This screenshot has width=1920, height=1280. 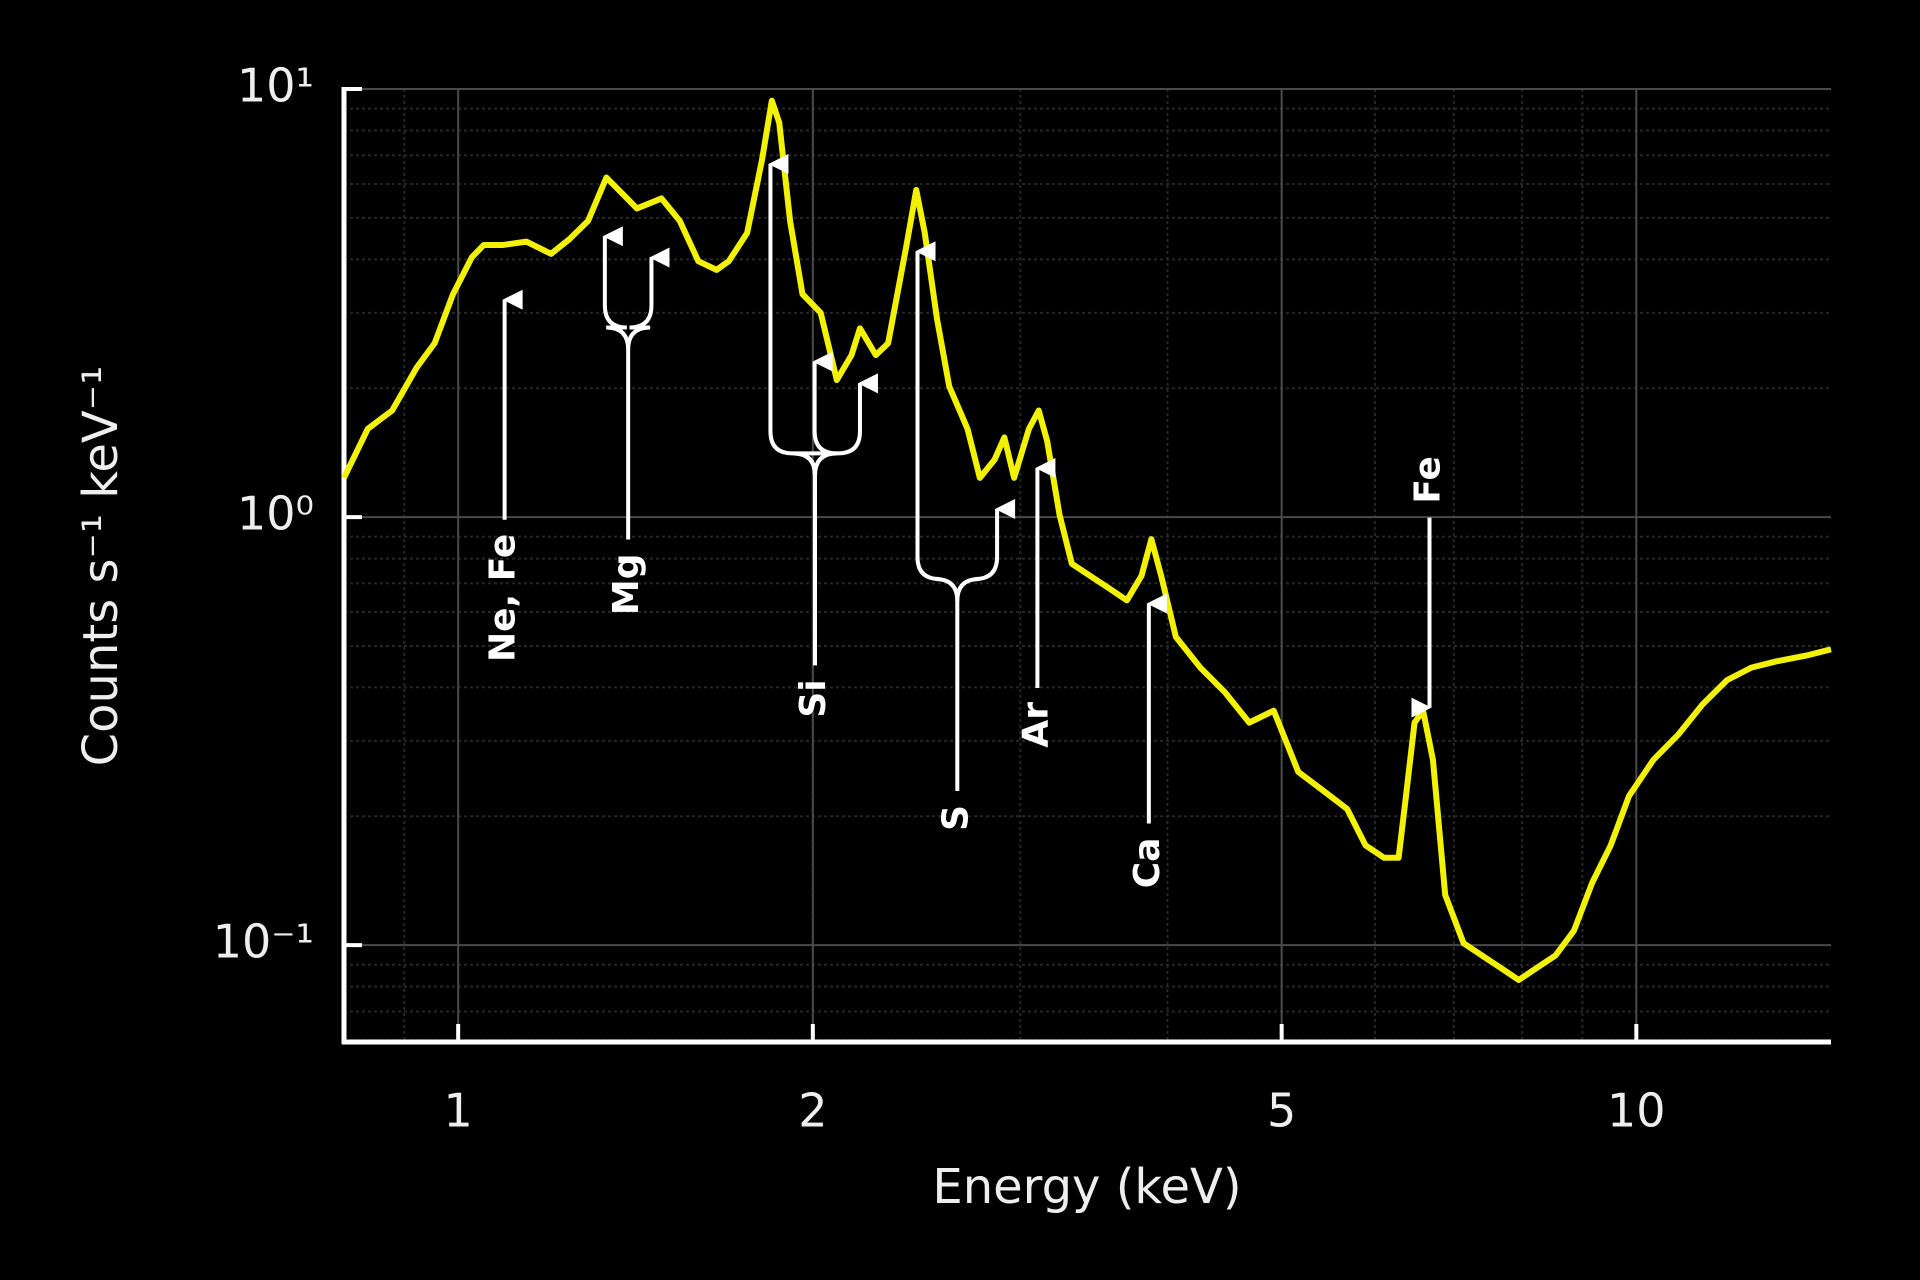 I want to click on x-tick-label: 5, so click(x=1281, y=1111).